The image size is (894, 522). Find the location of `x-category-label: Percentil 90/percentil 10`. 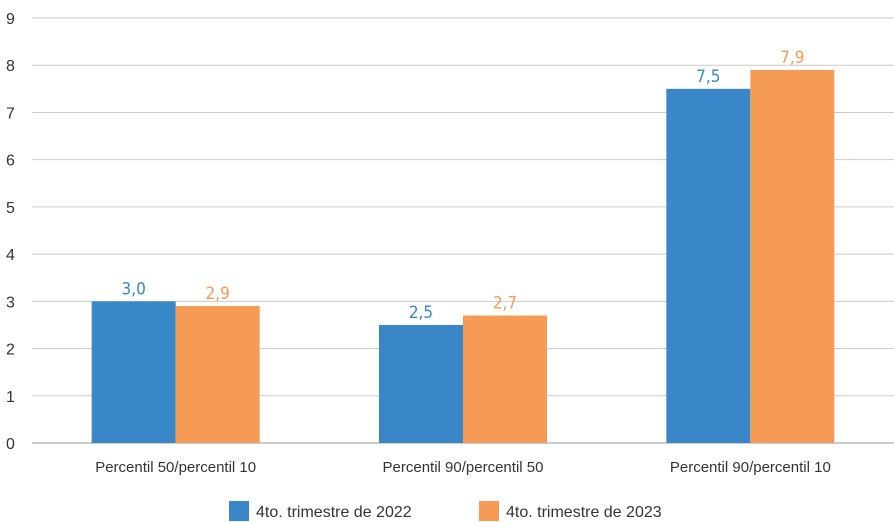

x-category-label: Percentil 90/percentil 10 is located at coordinates (750, 467).